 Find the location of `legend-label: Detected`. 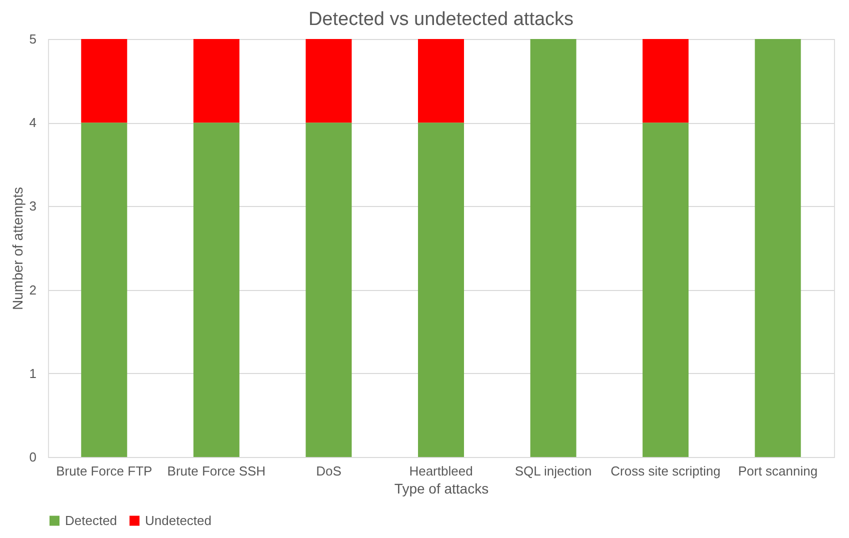

legend-label: Detected is located at coordinates (91, 520).